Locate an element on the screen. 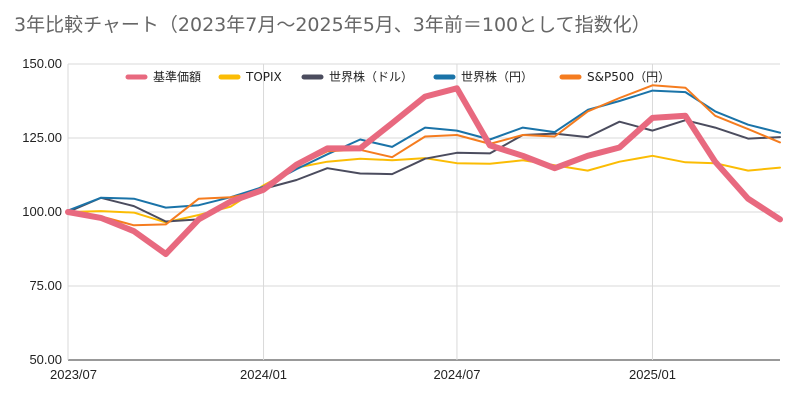 Image resolution: width=800 pixels, height=403 pixels. y-tick-label: 125.00 is located at coordinates (42, 137).